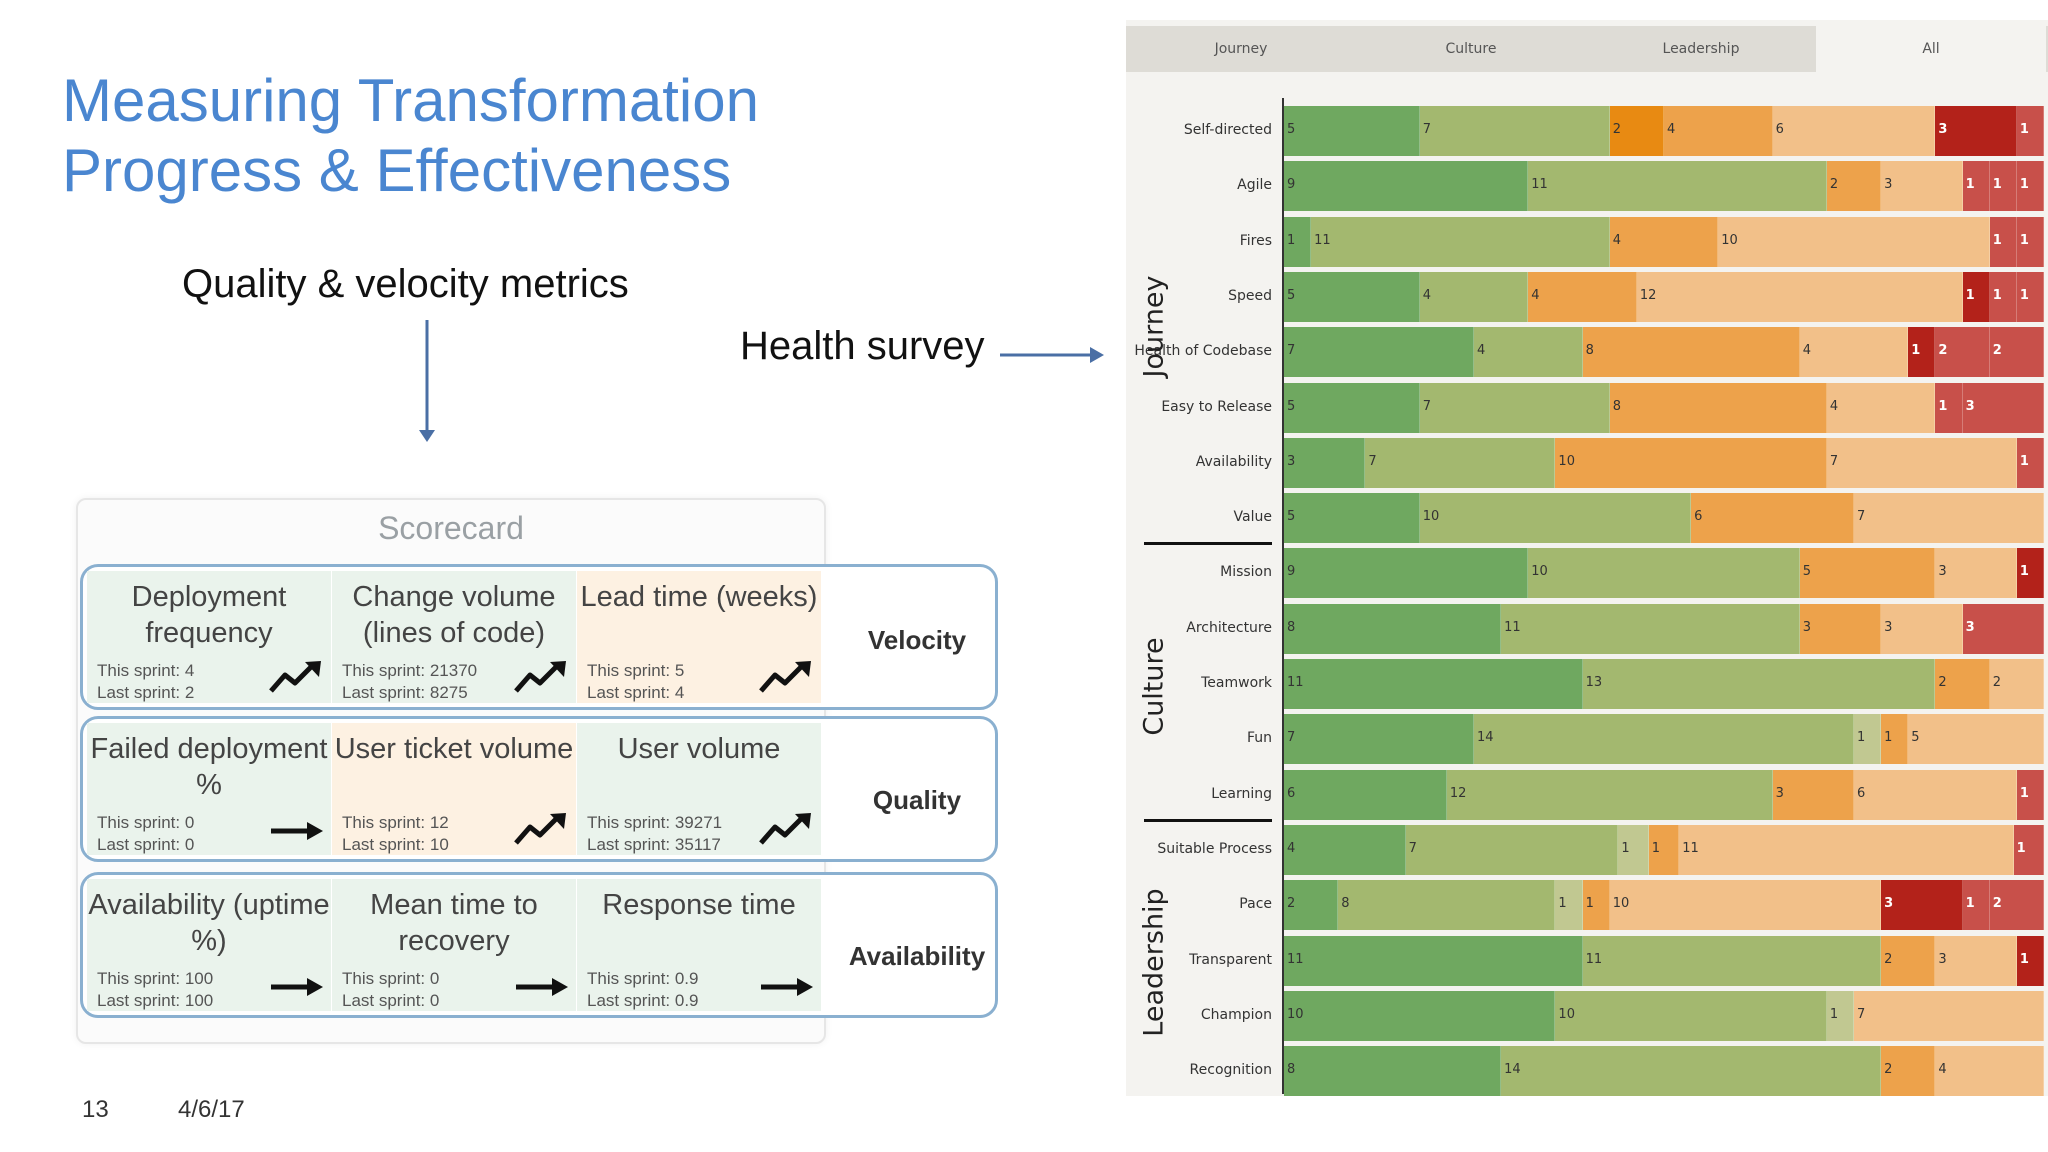  I want to click on metric-title: Failed deployment %, so click(209, 767).